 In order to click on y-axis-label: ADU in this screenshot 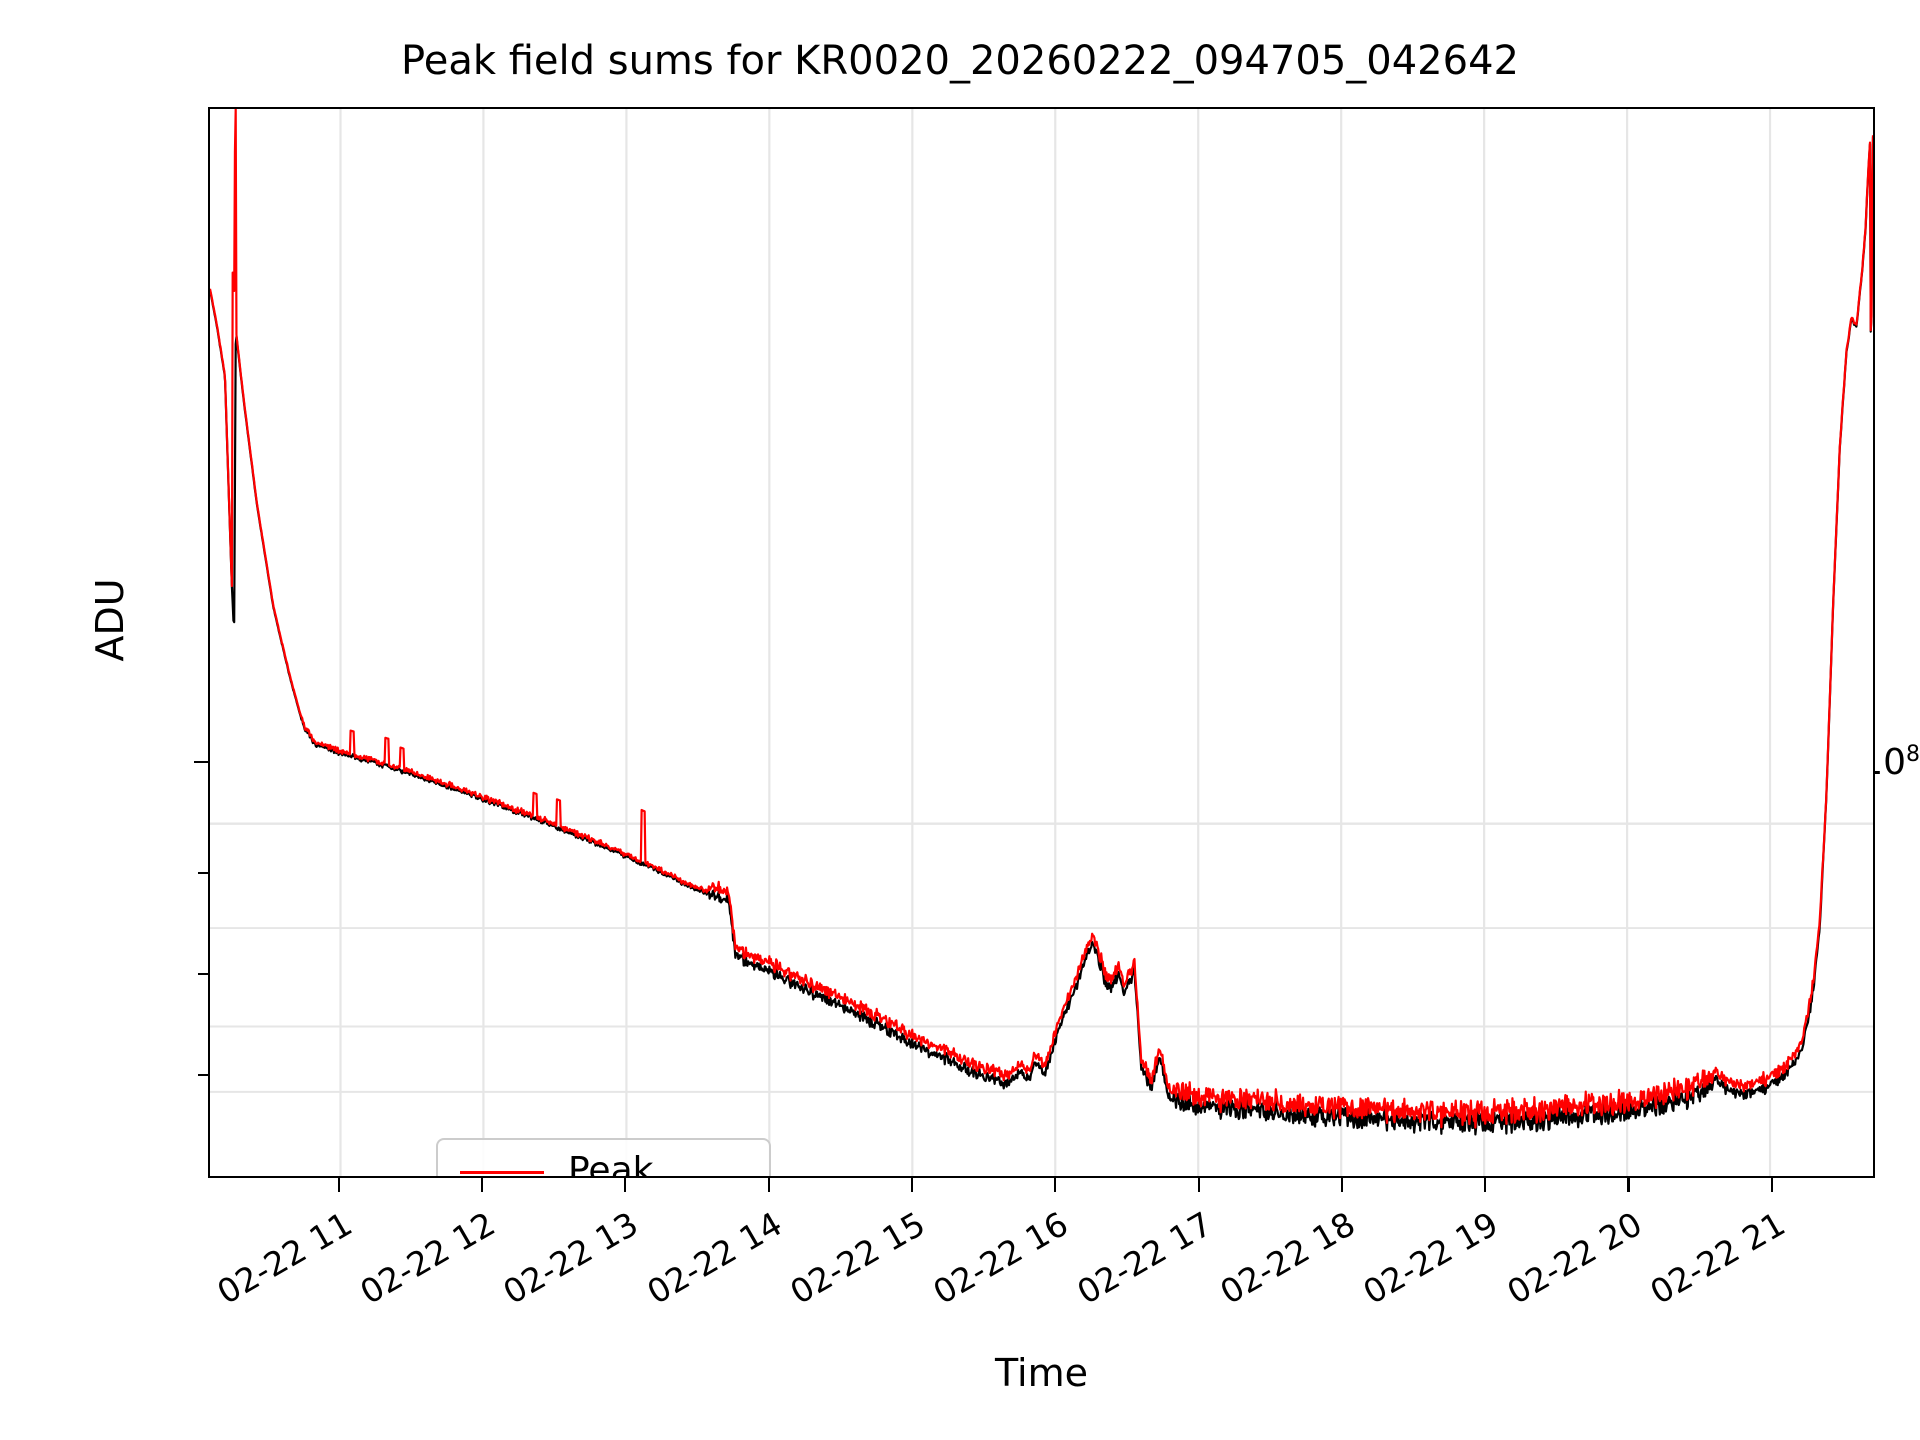, I will do `click(110, 620)`.